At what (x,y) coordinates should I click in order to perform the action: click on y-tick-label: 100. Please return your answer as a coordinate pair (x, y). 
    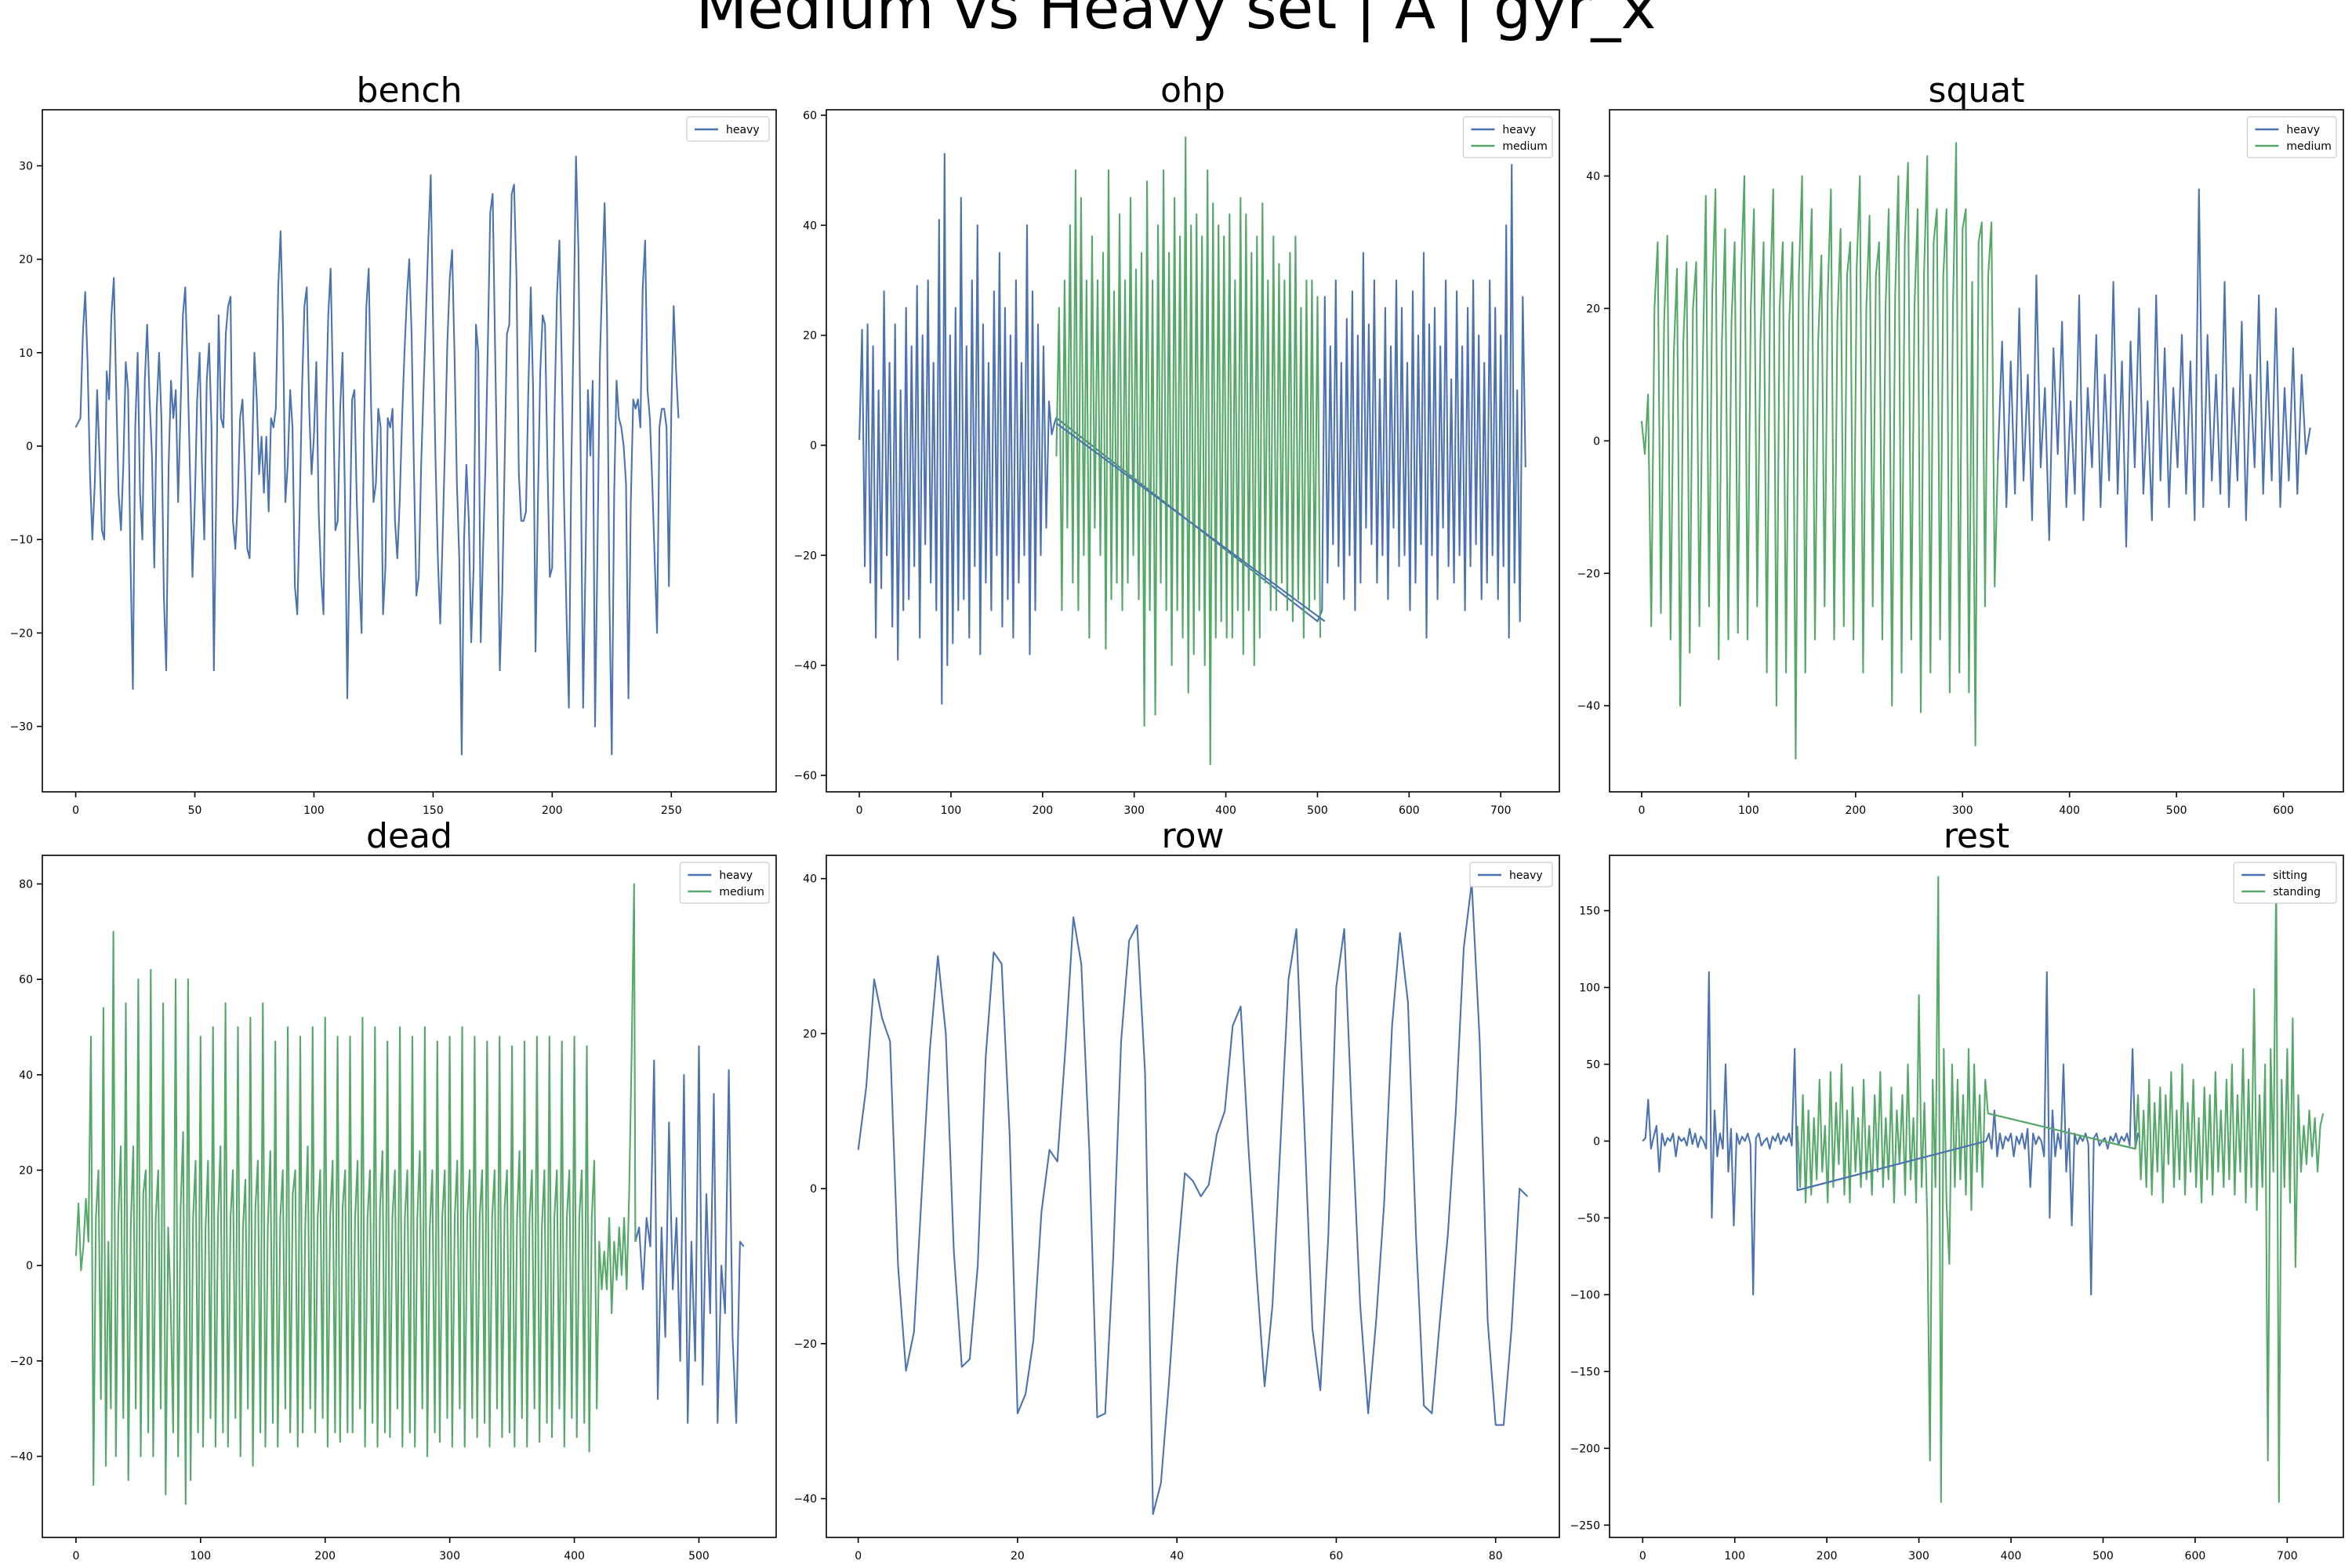
    Looking at the image, I should click on (1589, 988).